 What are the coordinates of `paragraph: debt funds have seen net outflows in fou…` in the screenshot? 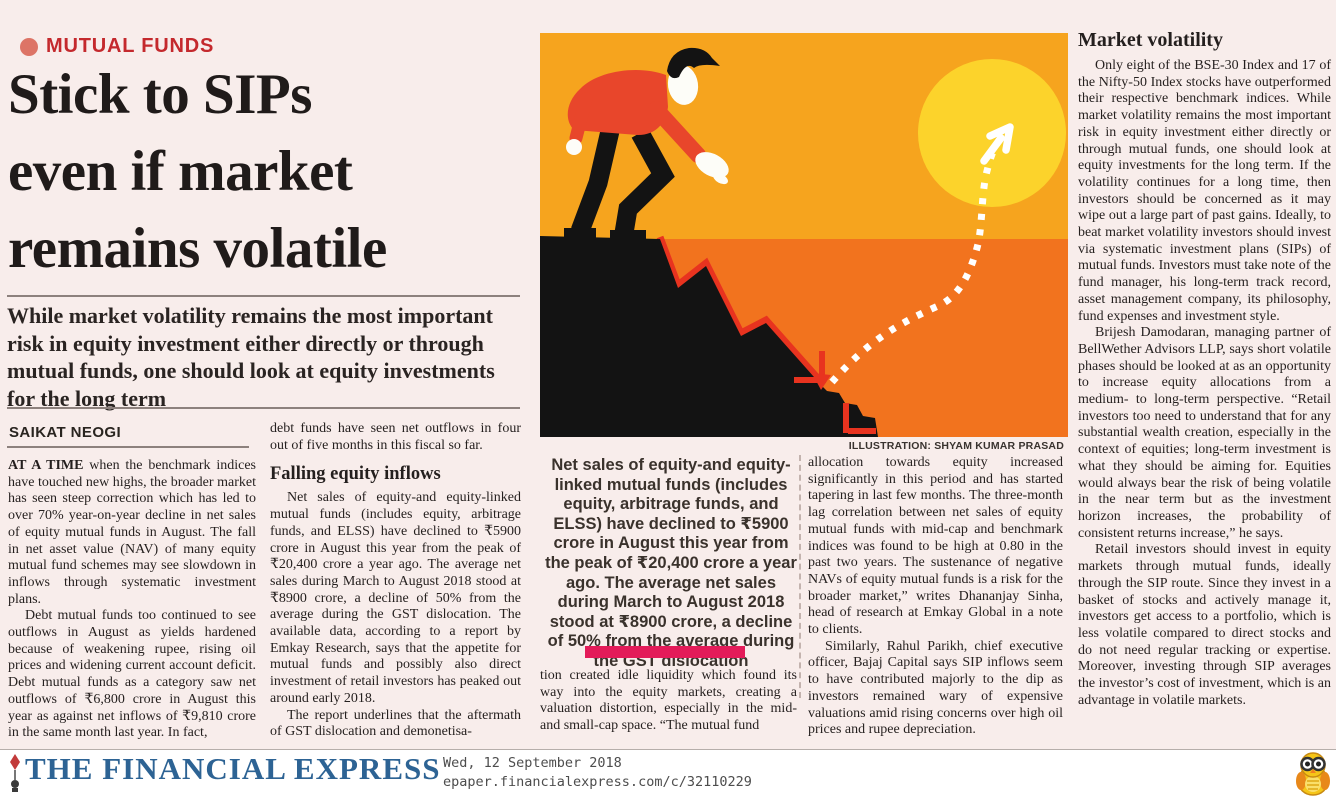 It's located at (395, 437).